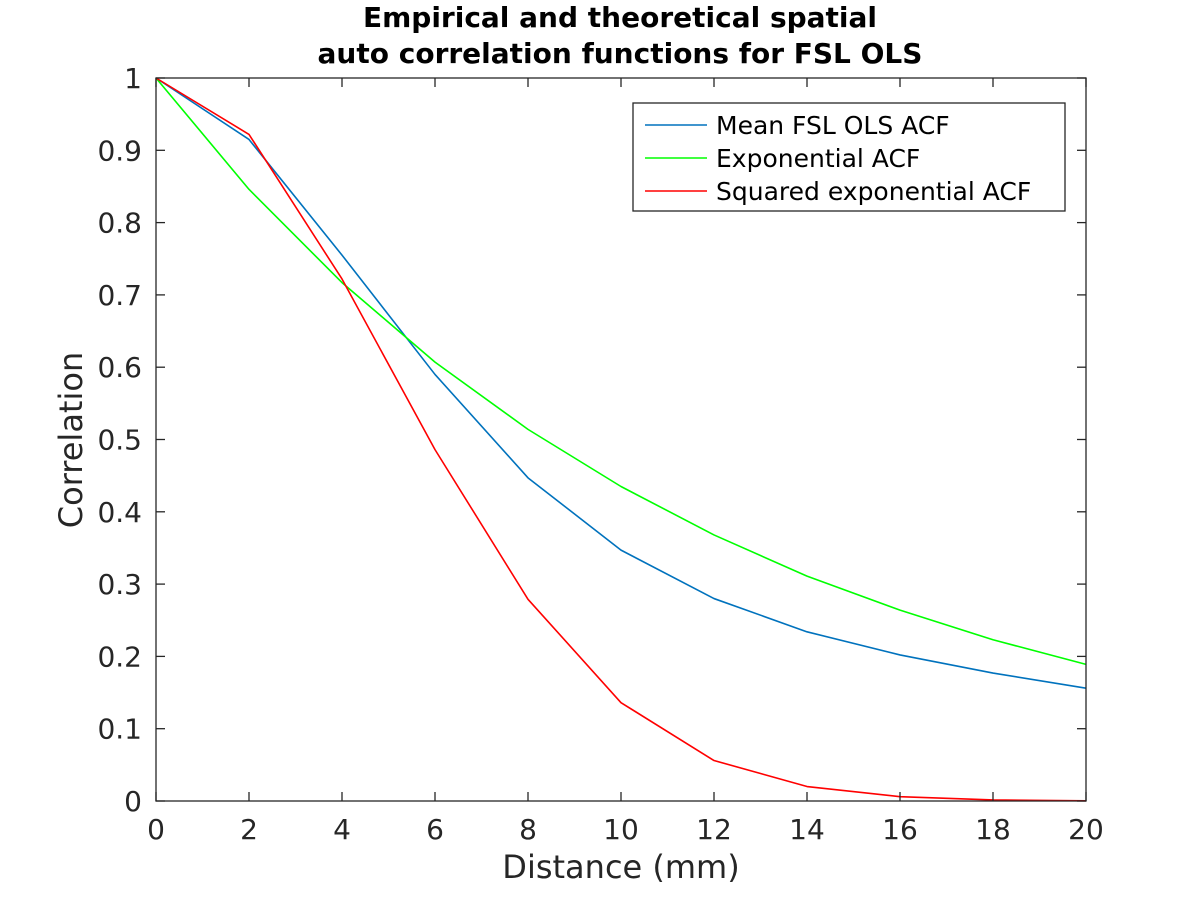  What do you see at coordinates (714, 829) in the screenshot?
I see `x-tick-label: 12` at bounding box center [714, 829].